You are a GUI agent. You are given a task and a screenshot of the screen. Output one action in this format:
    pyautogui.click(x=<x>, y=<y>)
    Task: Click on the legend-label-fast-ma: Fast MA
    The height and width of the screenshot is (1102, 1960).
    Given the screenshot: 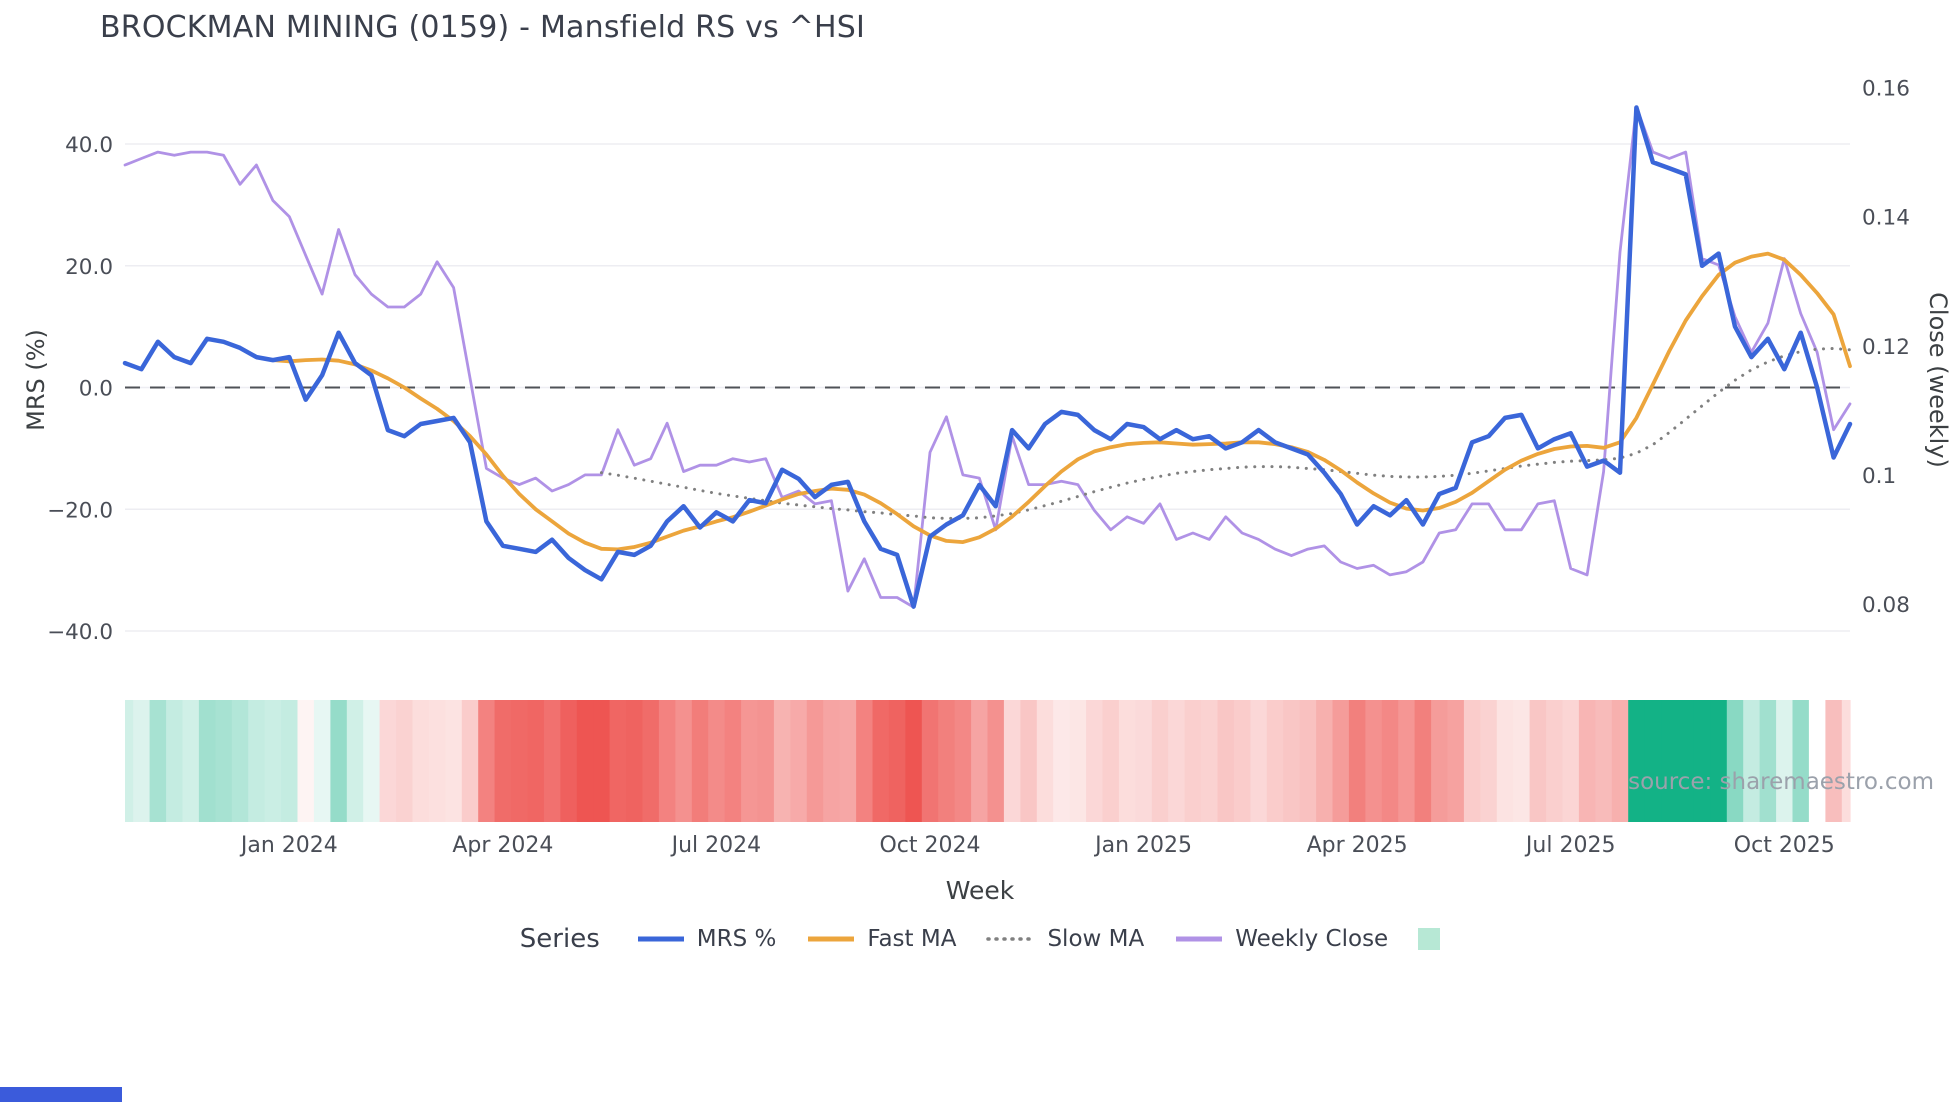 What is the action you would take?
    pyautogui.click(x=912, y=939)
    